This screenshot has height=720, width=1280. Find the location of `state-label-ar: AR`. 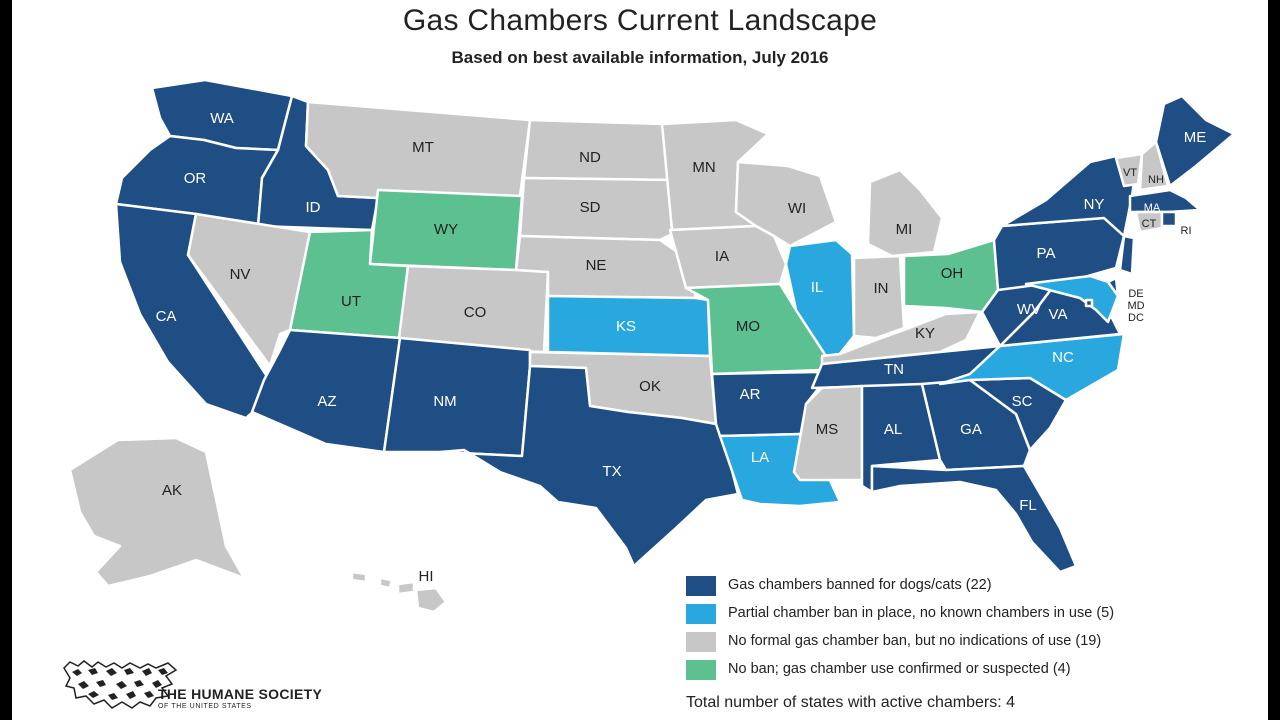

state-label-ar: AR is located at coordinates (750, 394).